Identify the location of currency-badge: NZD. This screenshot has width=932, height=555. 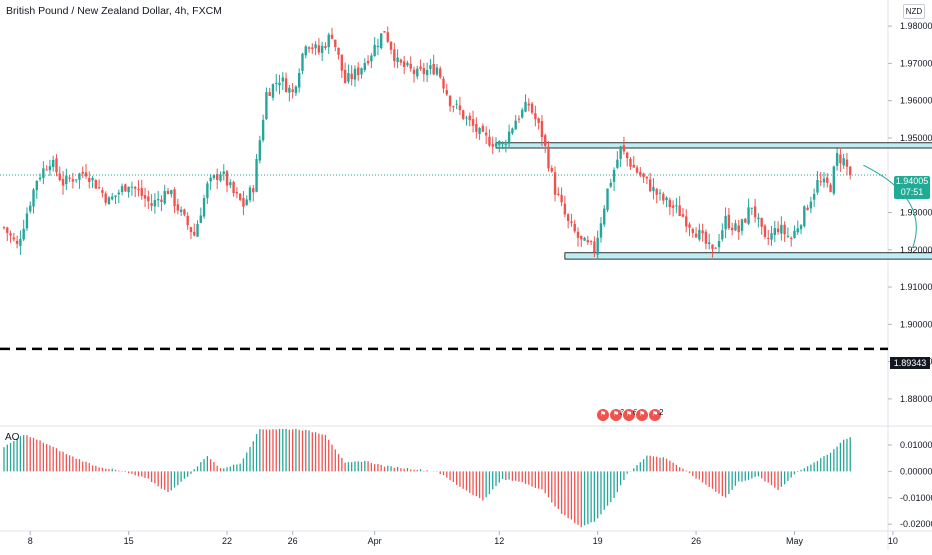
(914, 11).